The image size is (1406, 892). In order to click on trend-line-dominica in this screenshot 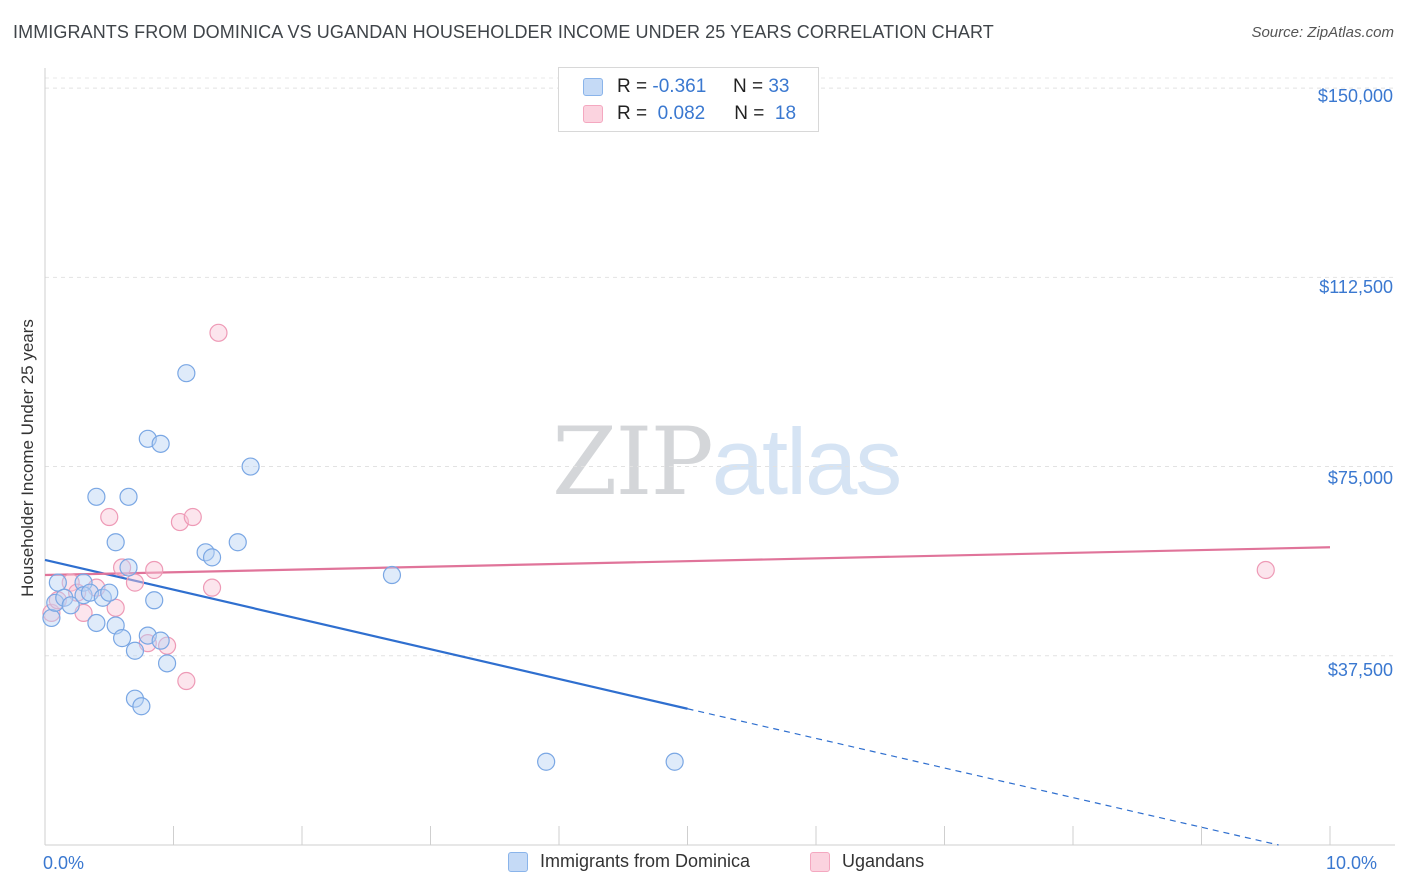, I will do `click(366, 634)`.